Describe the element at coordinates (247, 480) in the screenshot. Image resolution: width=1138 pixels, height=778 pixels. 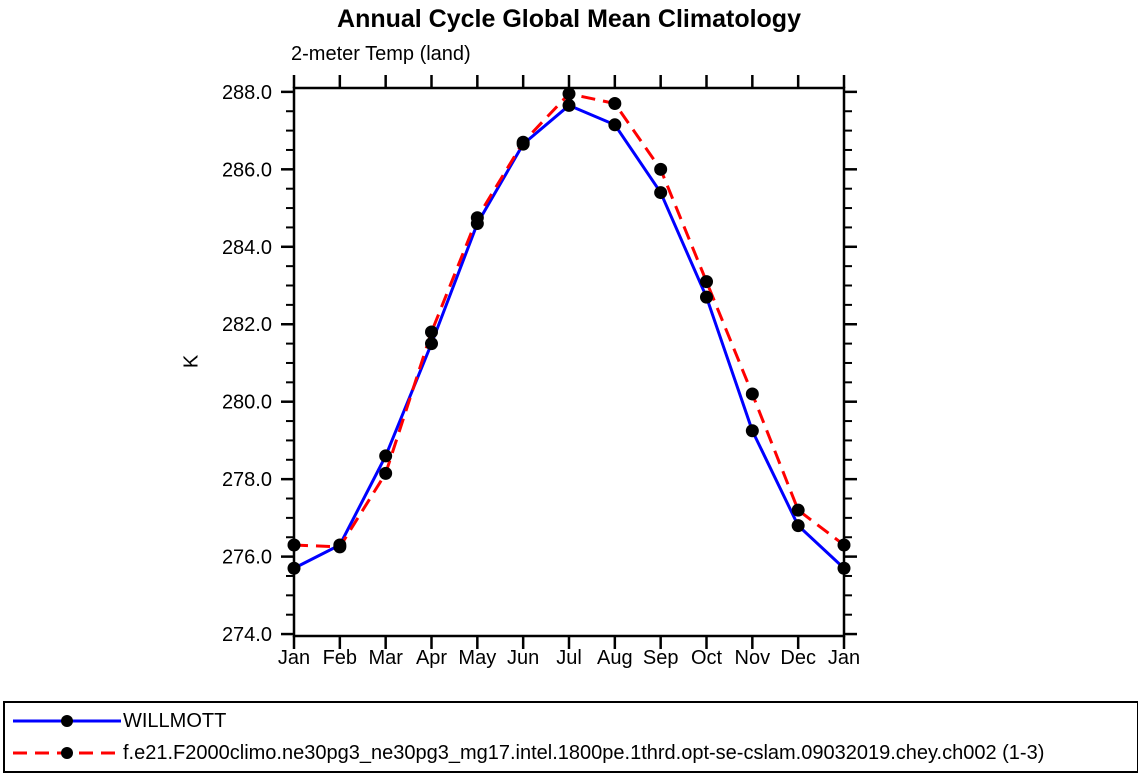
I see `y-tick-label: 278.0` at that location.